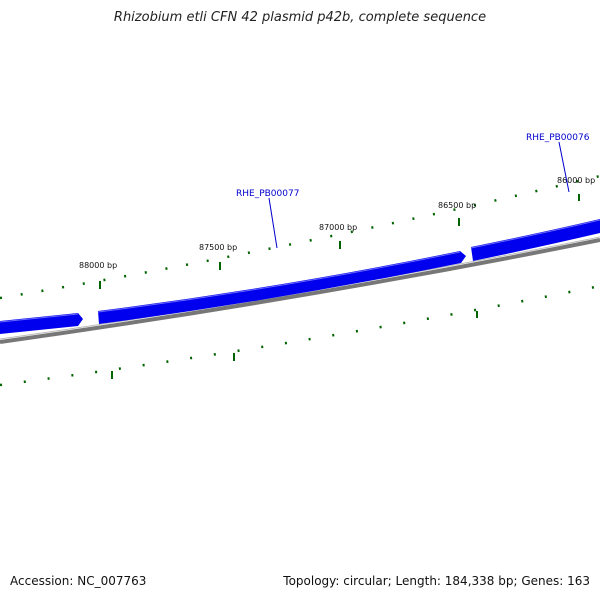 This screenshot has height=600, width=600. I want to click on tick-label: 87500 bp, so click(218, 247).